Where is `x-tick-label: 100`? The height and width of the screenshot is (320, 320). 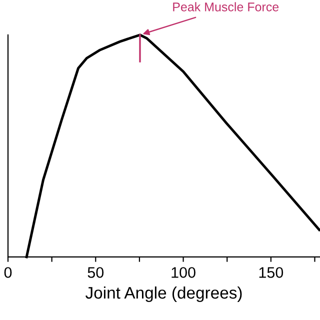
x-tick-label: 100 is located at coordinates (184, 272).